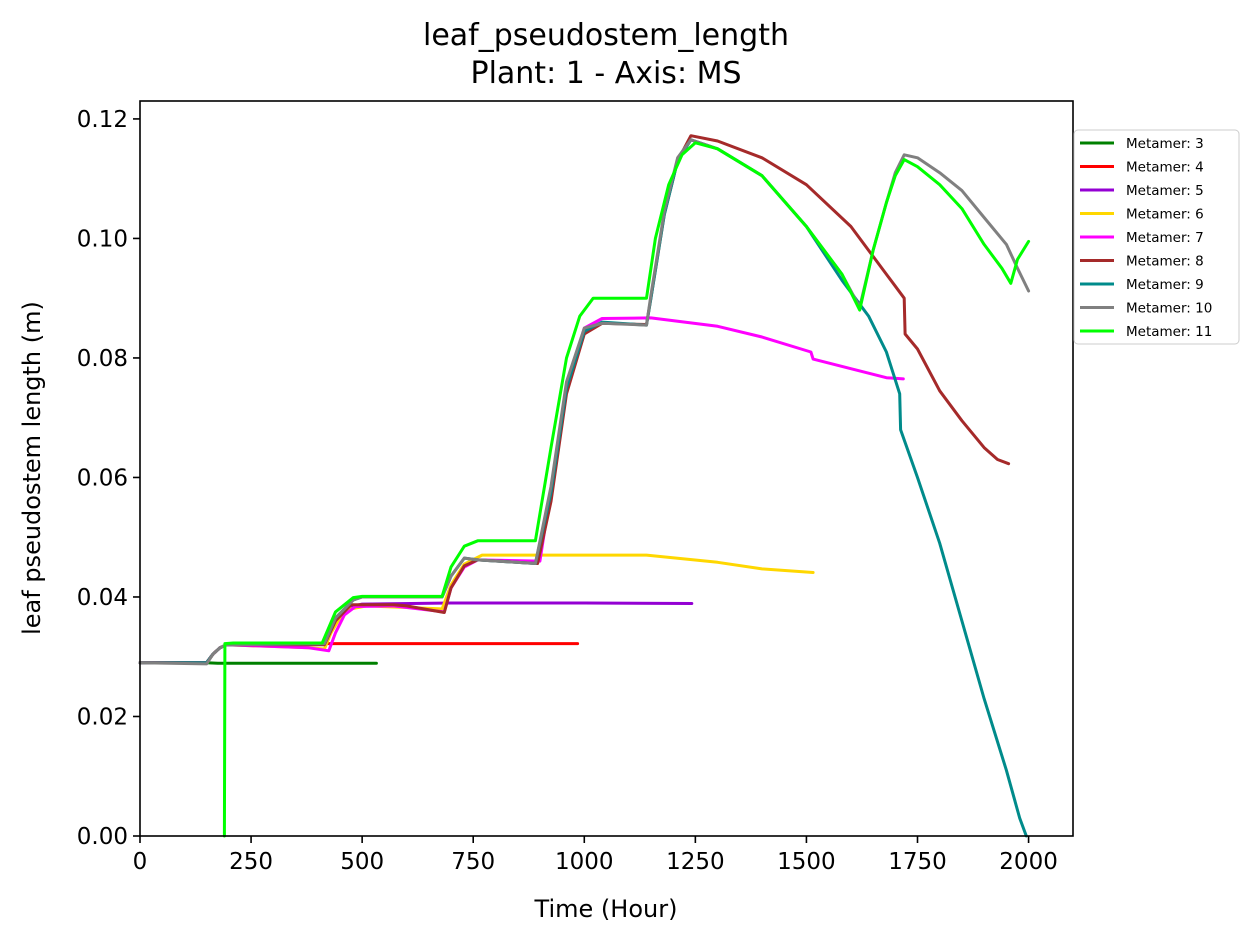 This screenshot has width=1259, height=943. Describe the element at coordinates (1028, 862) in the screenshot. I see `x-tick-label: 2000` at that location.